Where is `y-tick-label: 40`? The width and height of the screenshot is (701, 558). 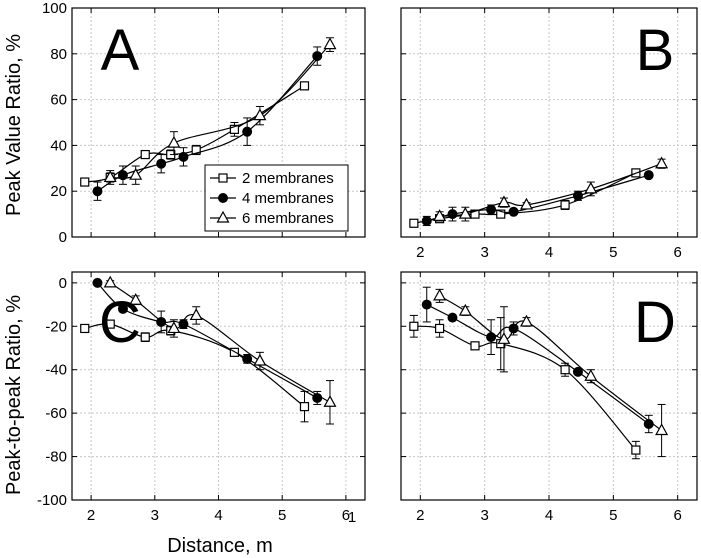 y-tick-label: 40 is located at coordinates (58, 145).